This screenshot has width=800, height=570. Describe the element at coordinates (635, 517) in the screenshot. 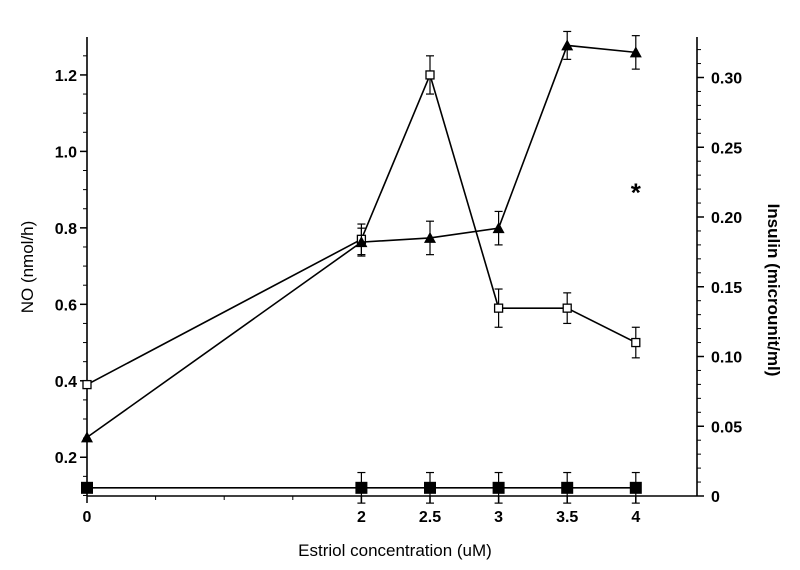

I see `x-tick-label: 4` at that location.